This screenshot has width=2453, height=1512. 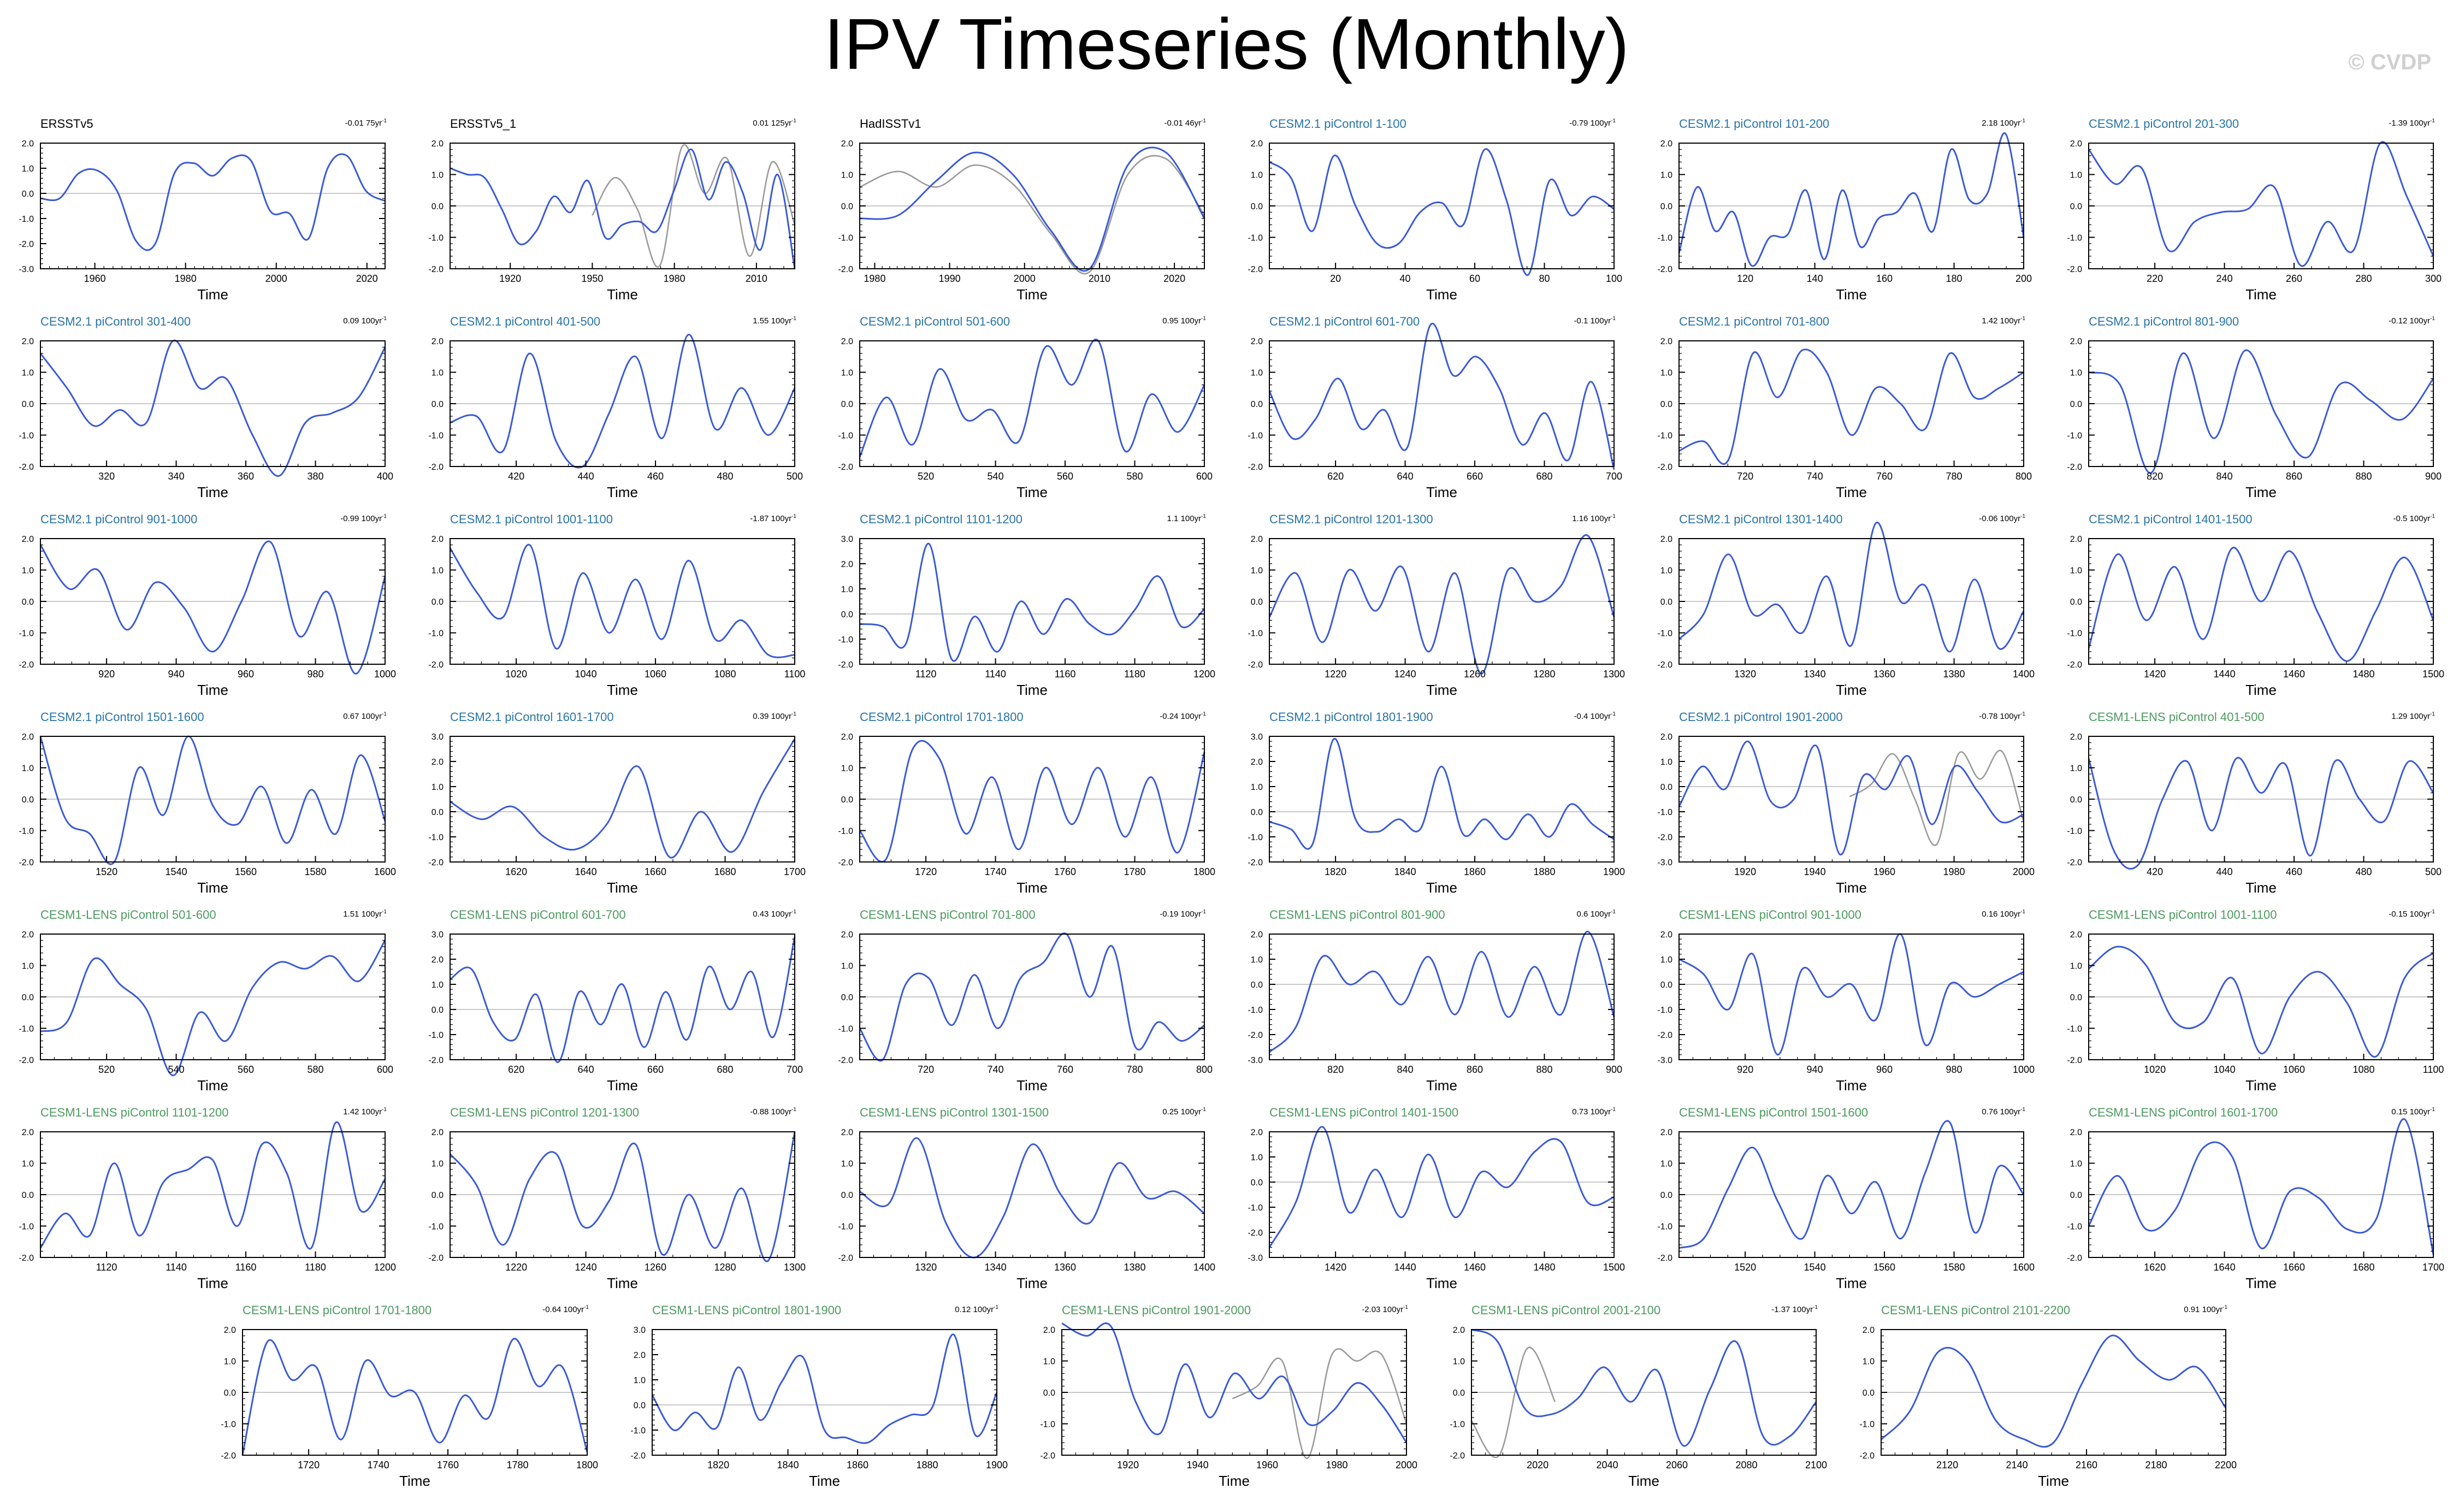 I want to click on x-tick-label: 1980, so click(x=1954, y=871).